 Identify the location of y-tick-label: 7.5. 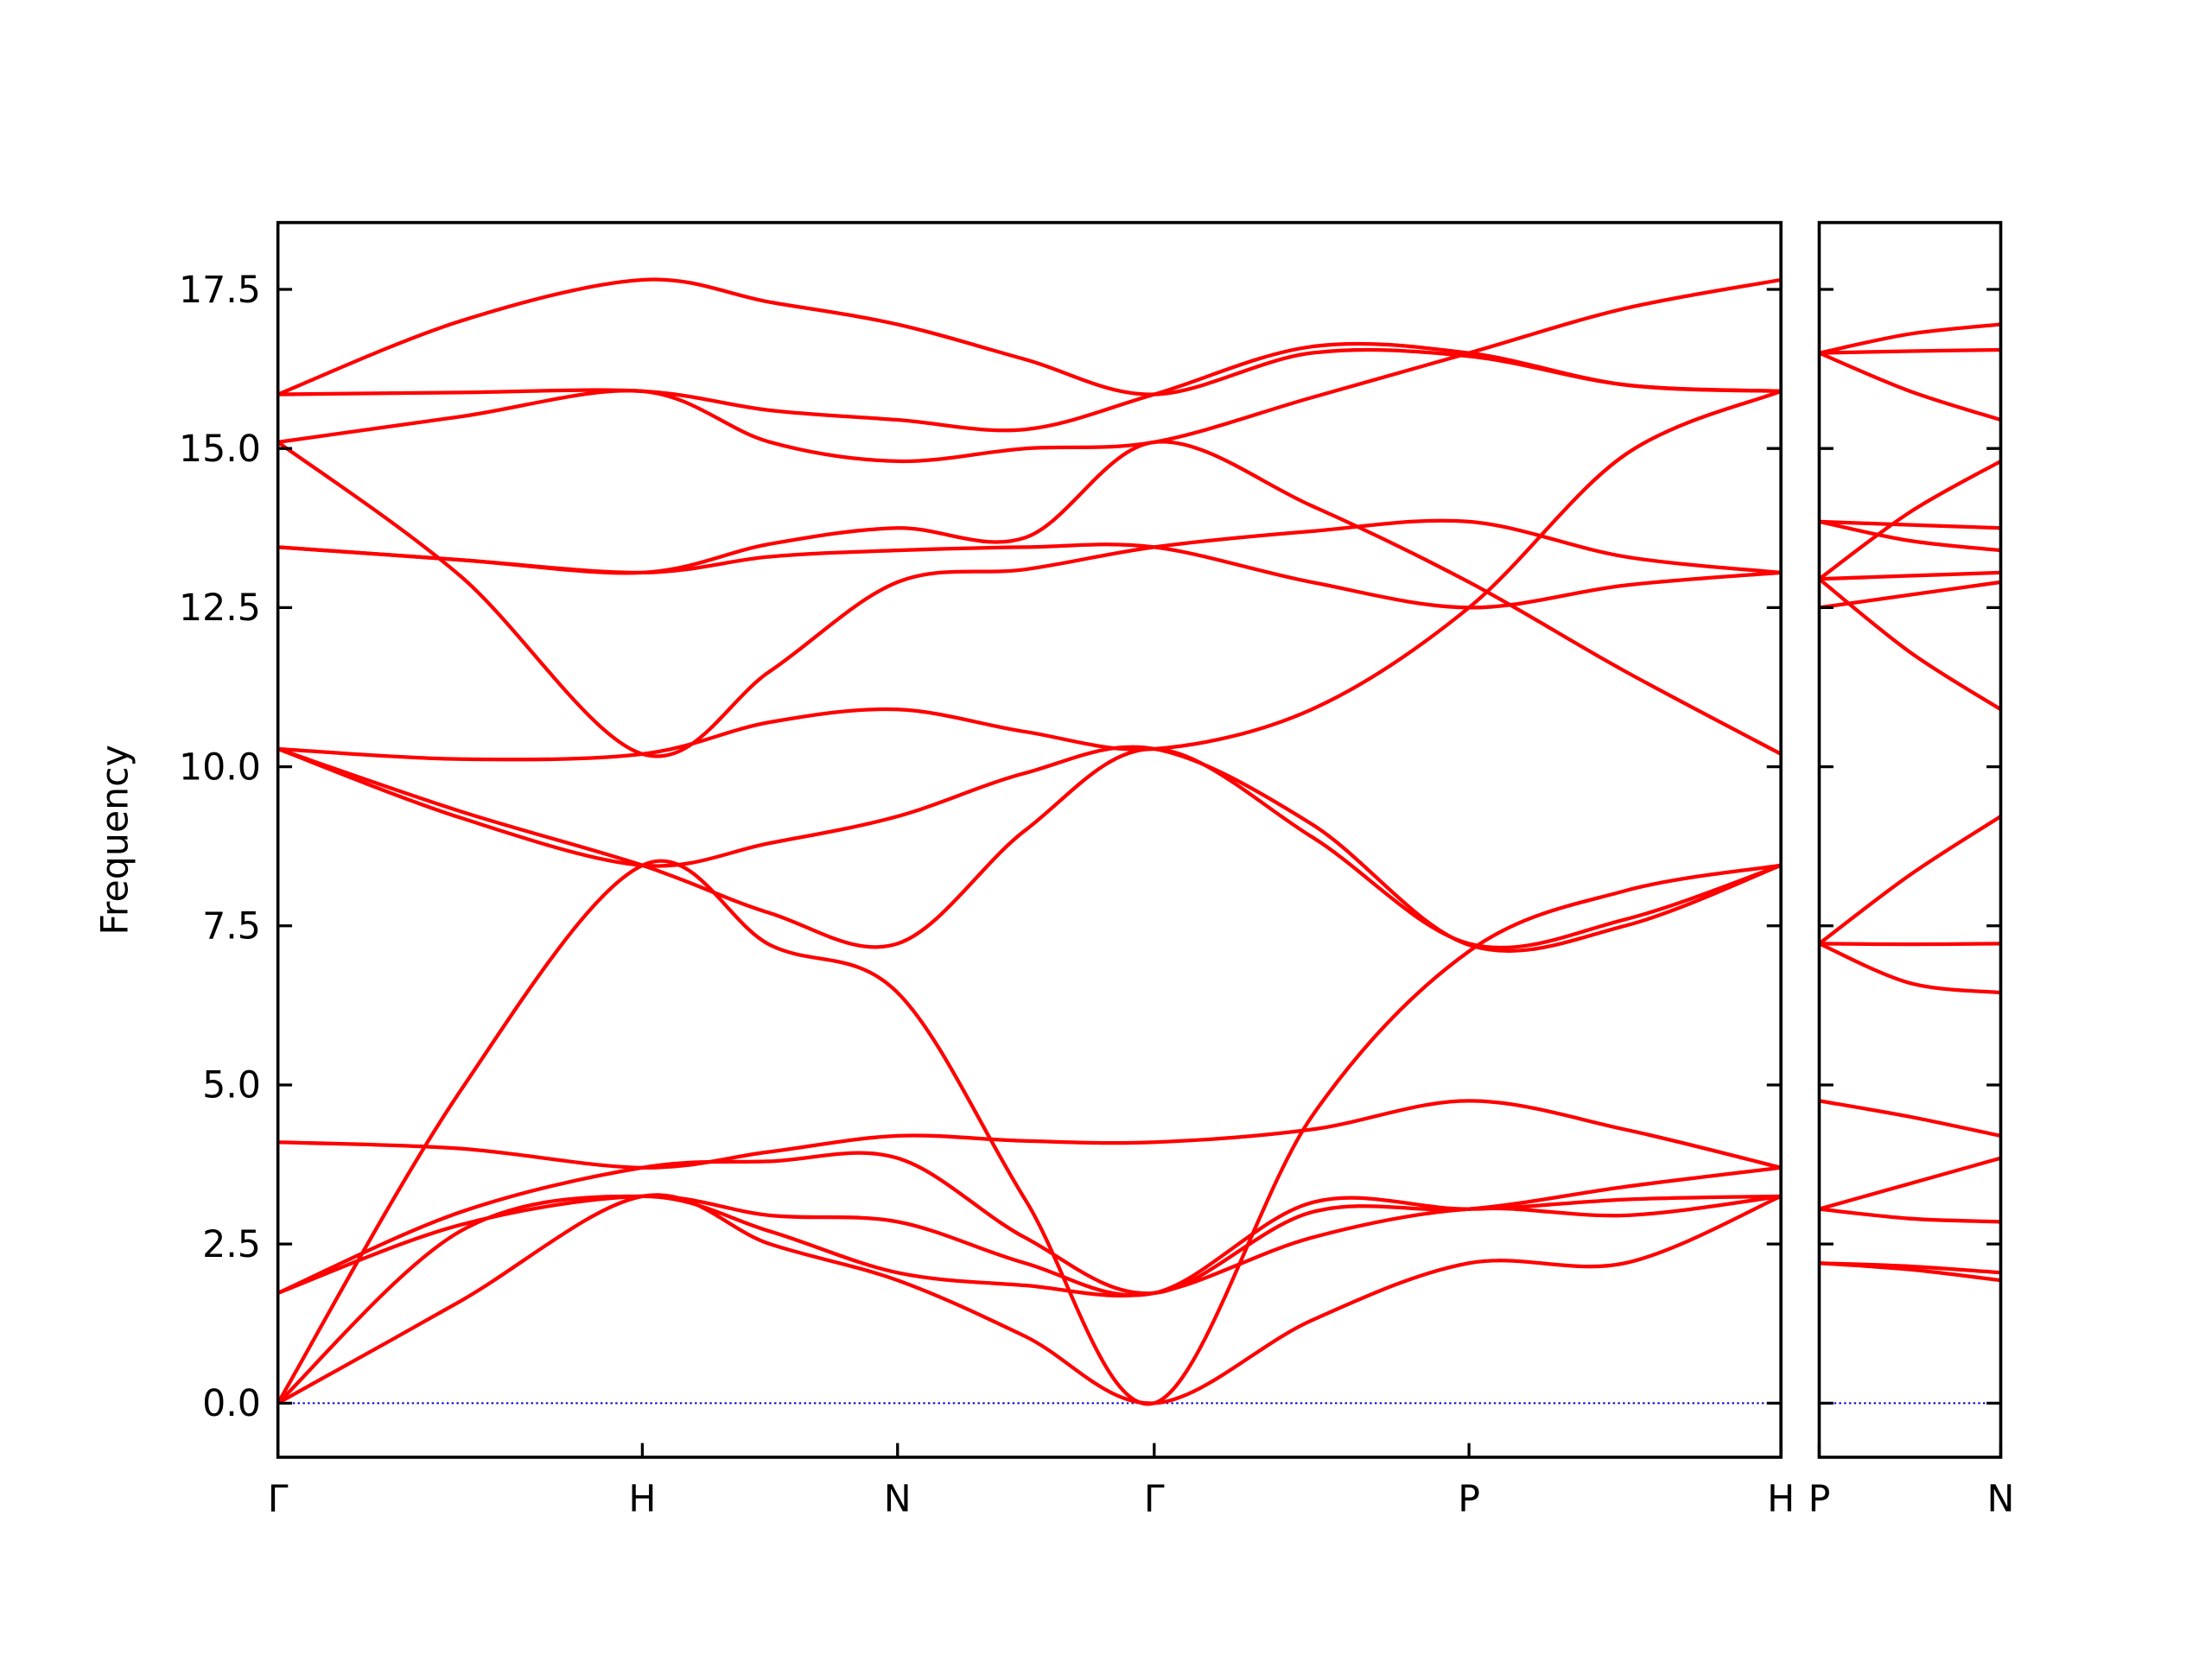
(232, 926).